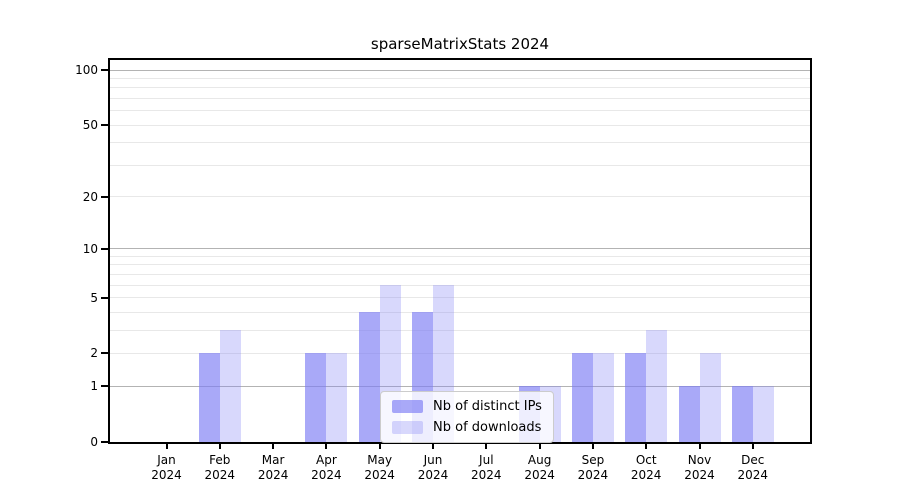  I want to click on legend-item: Nb of downloads, so click(467, 427).